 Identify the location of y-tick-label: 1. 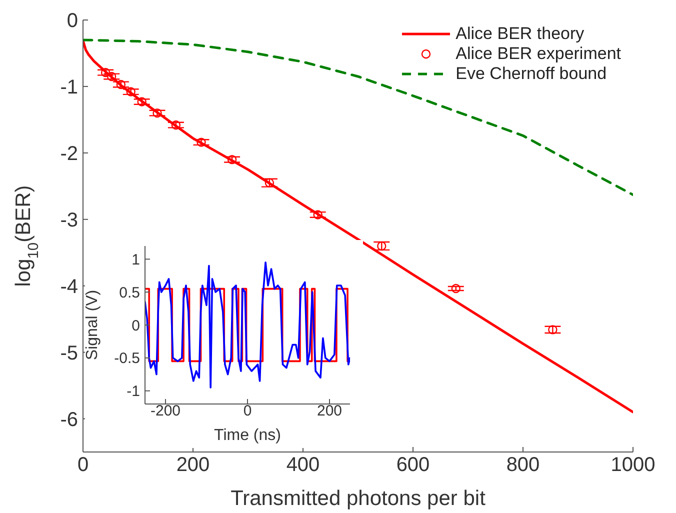
(136, 259).